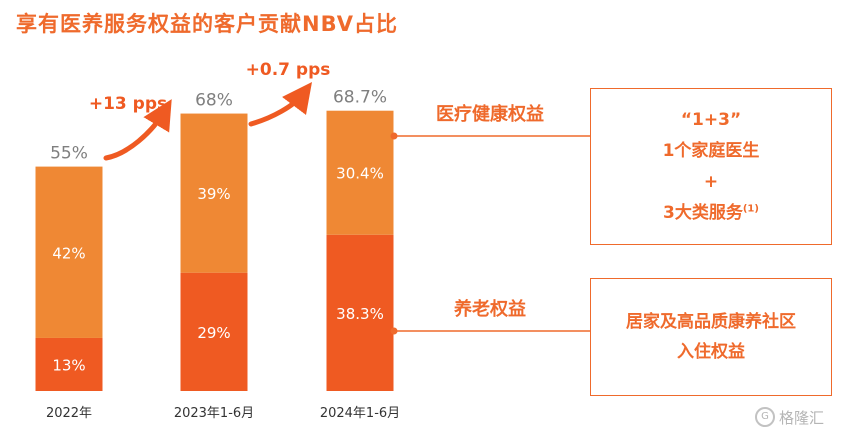  I want to click on data-label-elderly: 38.3%, so click(360, 314).